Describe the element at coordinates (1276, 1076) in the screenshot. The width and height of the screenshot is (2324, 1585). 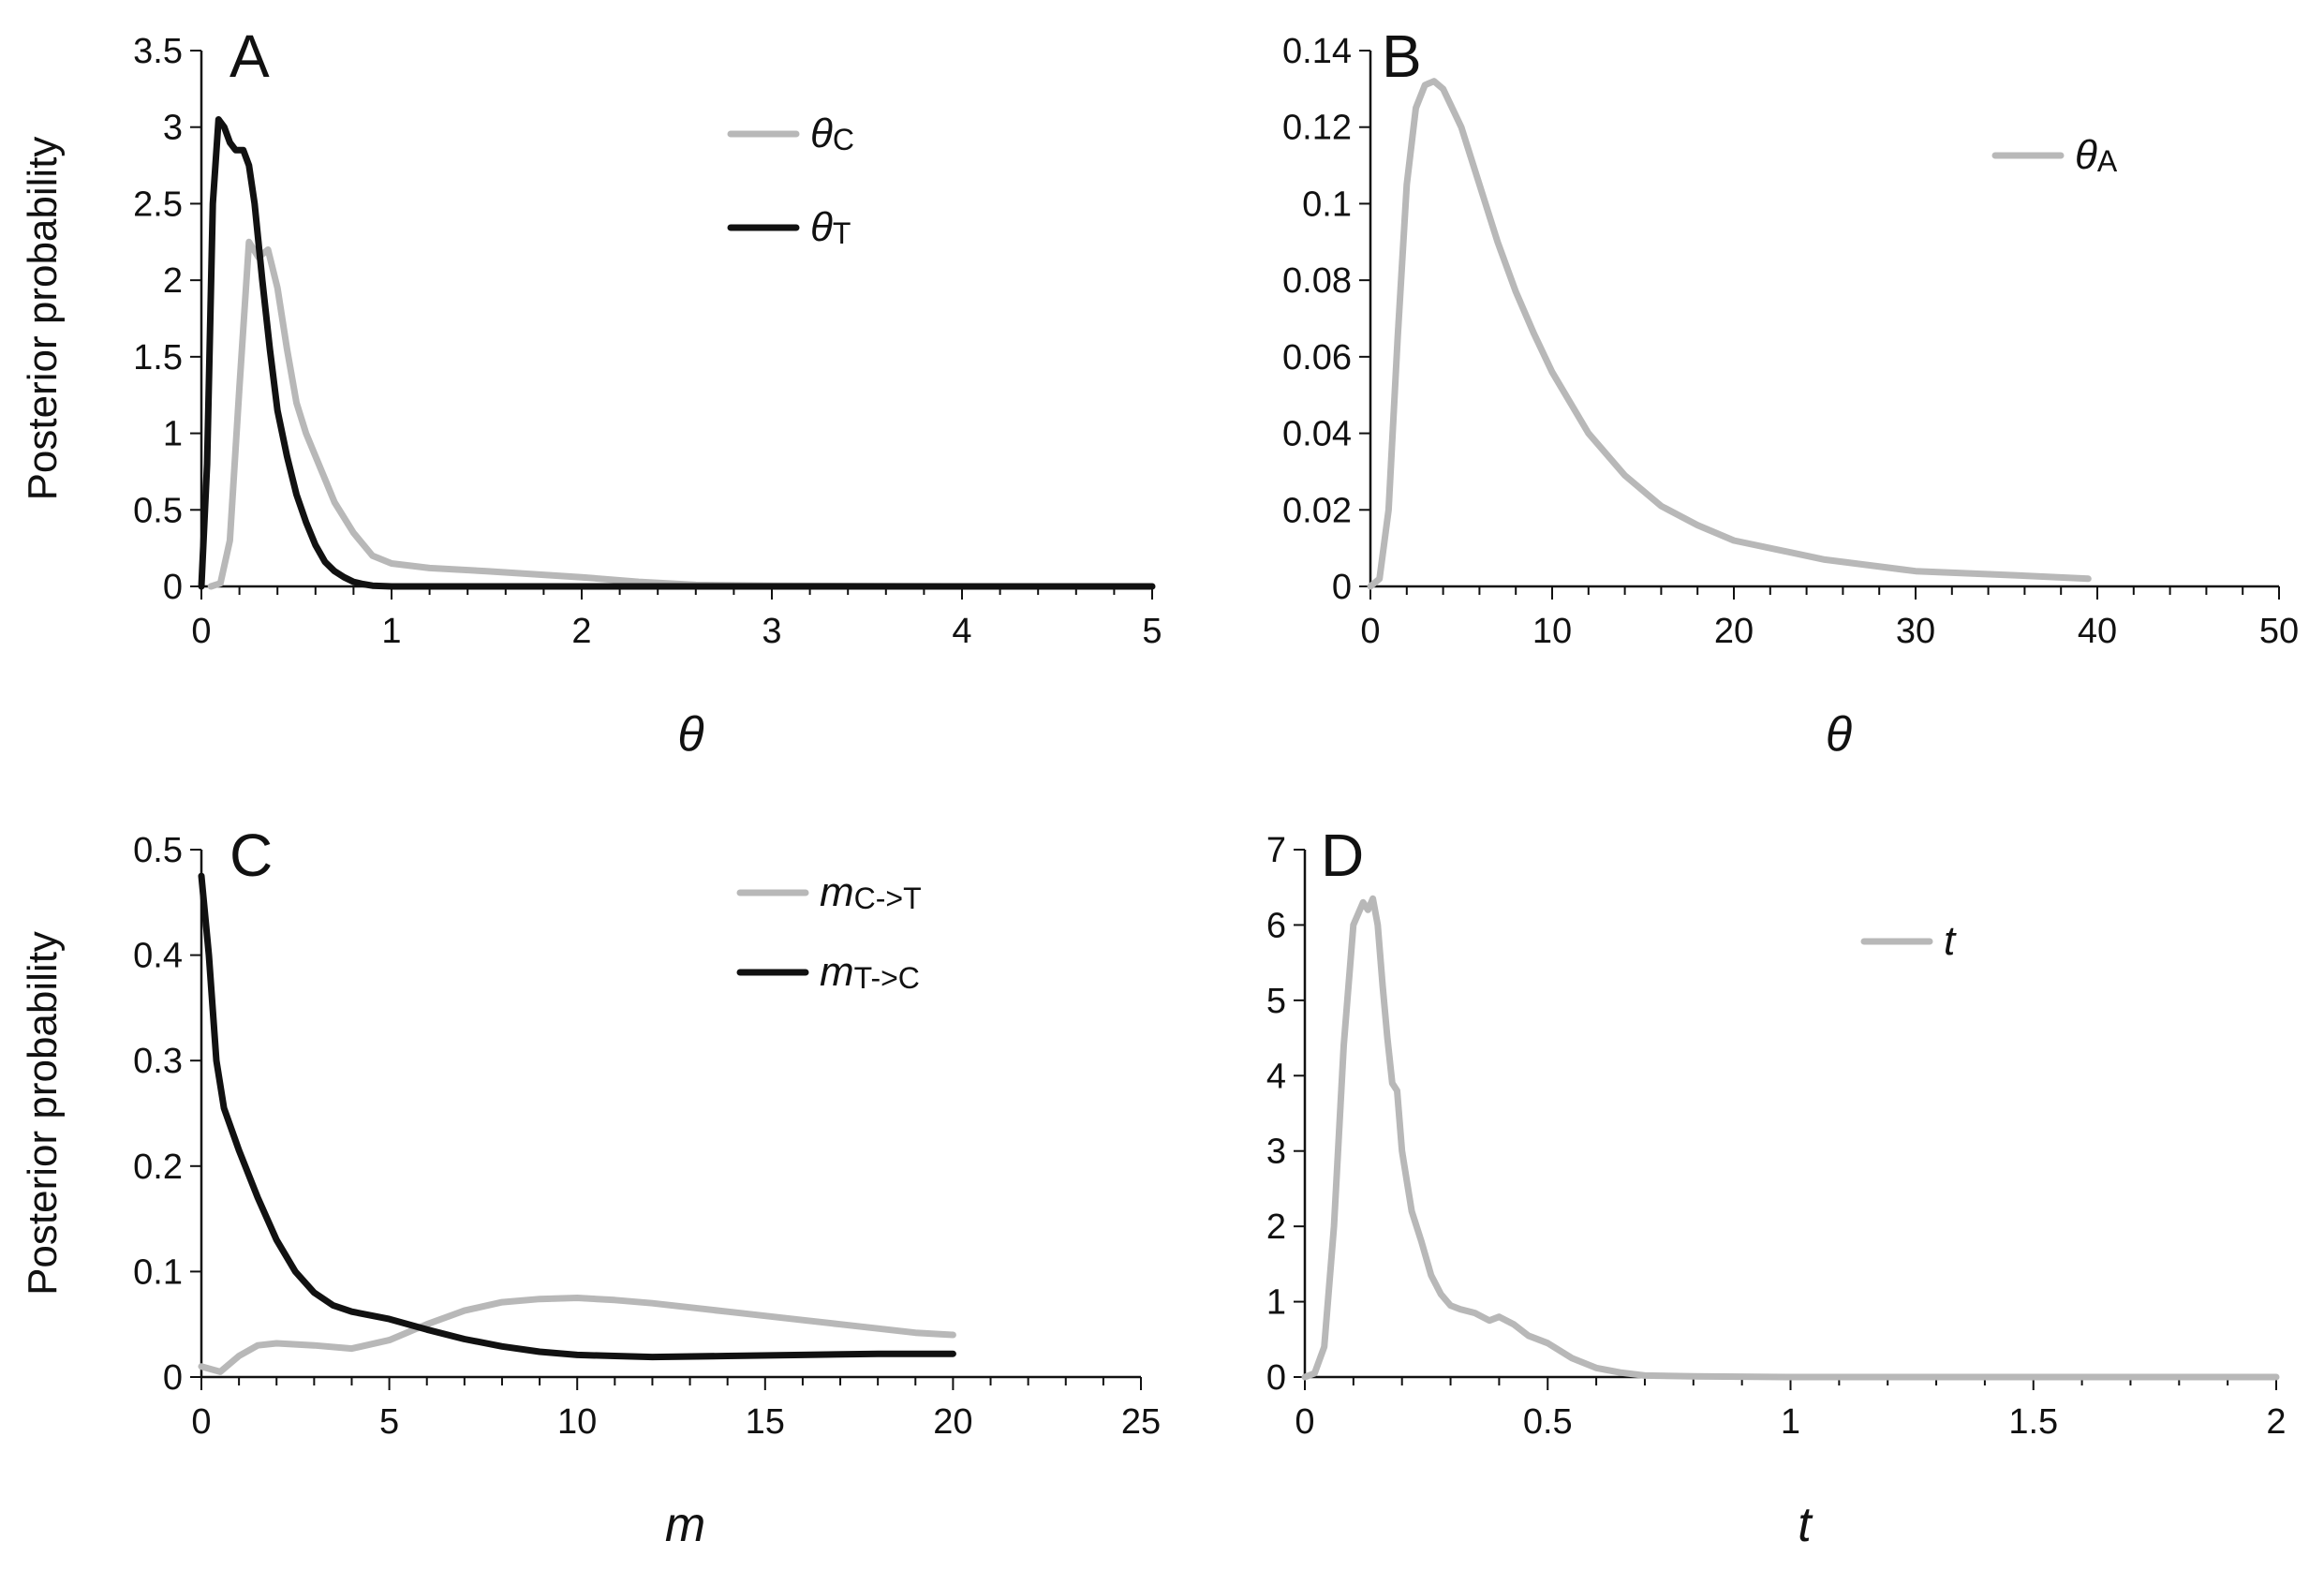
I see `y-tick-label: 4` at that location.